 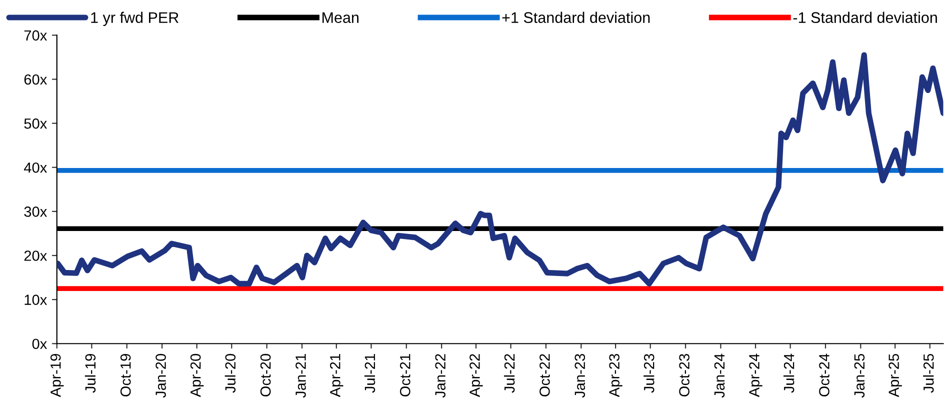 I want to click on legend-label: 1 yr fwd PER, so click(x=134, y=19).